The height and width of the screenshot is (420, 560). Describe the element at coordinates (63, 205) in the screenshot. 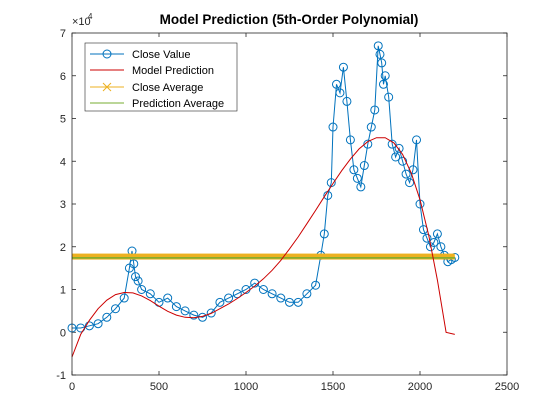

I see `y-tick-label: 3` at that location.